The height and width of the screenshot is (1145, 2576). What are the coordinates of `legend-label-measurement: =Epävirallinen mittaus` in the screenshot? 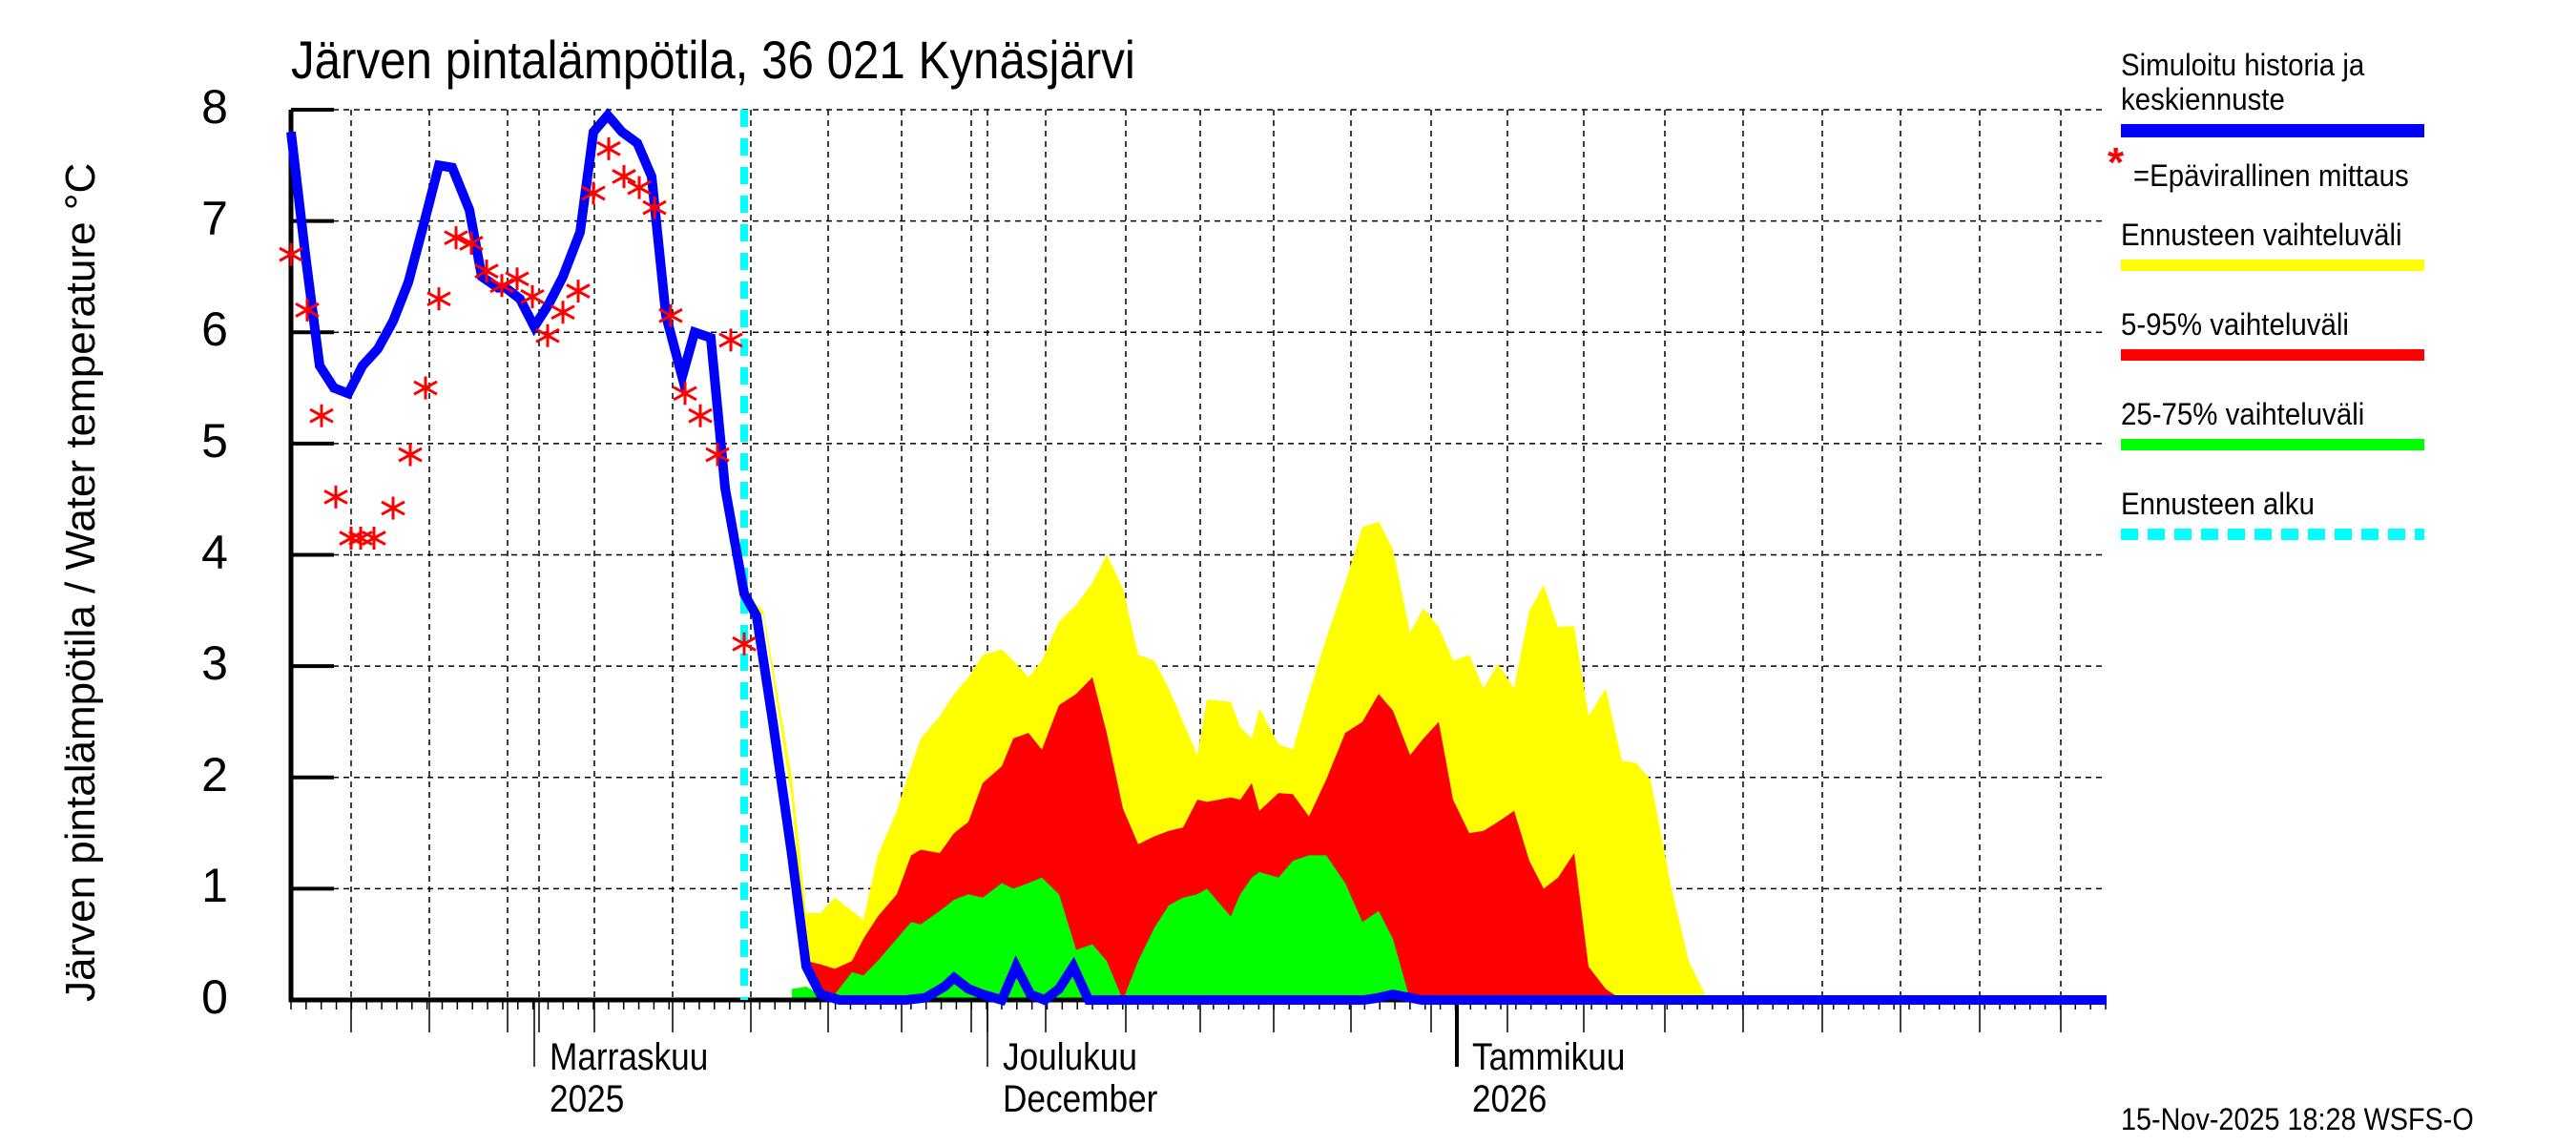 It's located at (2270, 175).